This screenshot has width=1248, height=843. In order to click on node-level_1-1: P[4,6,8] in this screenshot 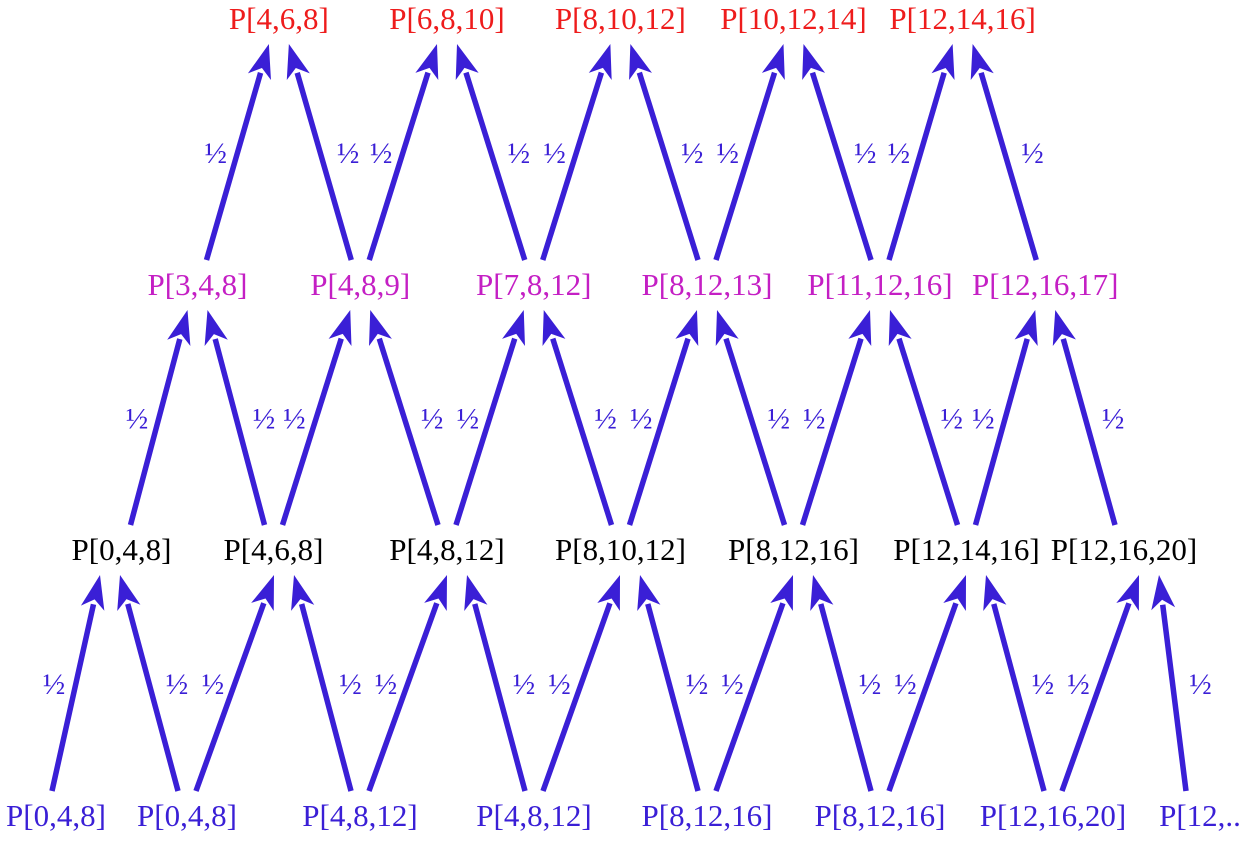, I will do `click(274, 549)`.